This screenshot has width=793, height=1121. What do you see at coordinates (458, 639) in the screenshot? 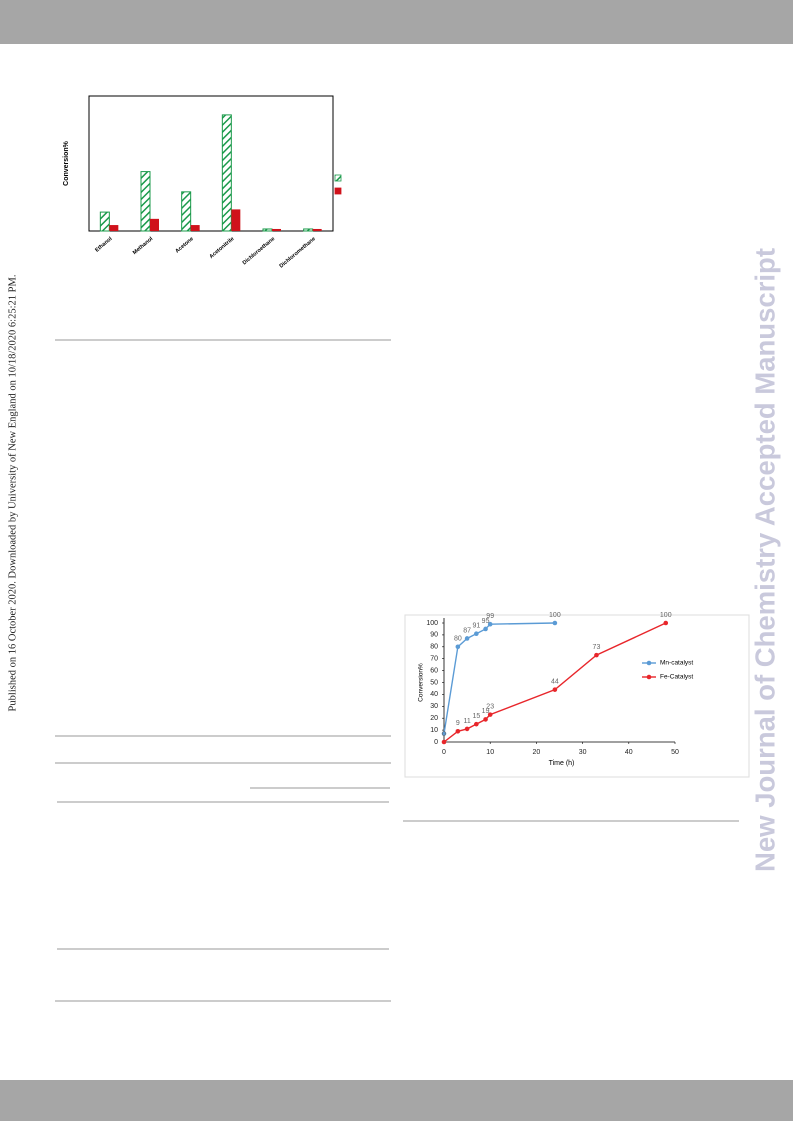
I see `data-label: 80` at bounding box center [458, 639].